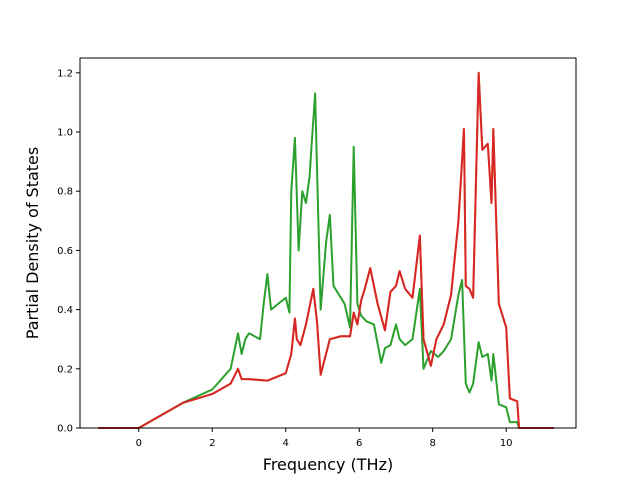 This screenshot has width=640, height=480. I want to click on y-tick-label: 0.2, so click(65, 369).